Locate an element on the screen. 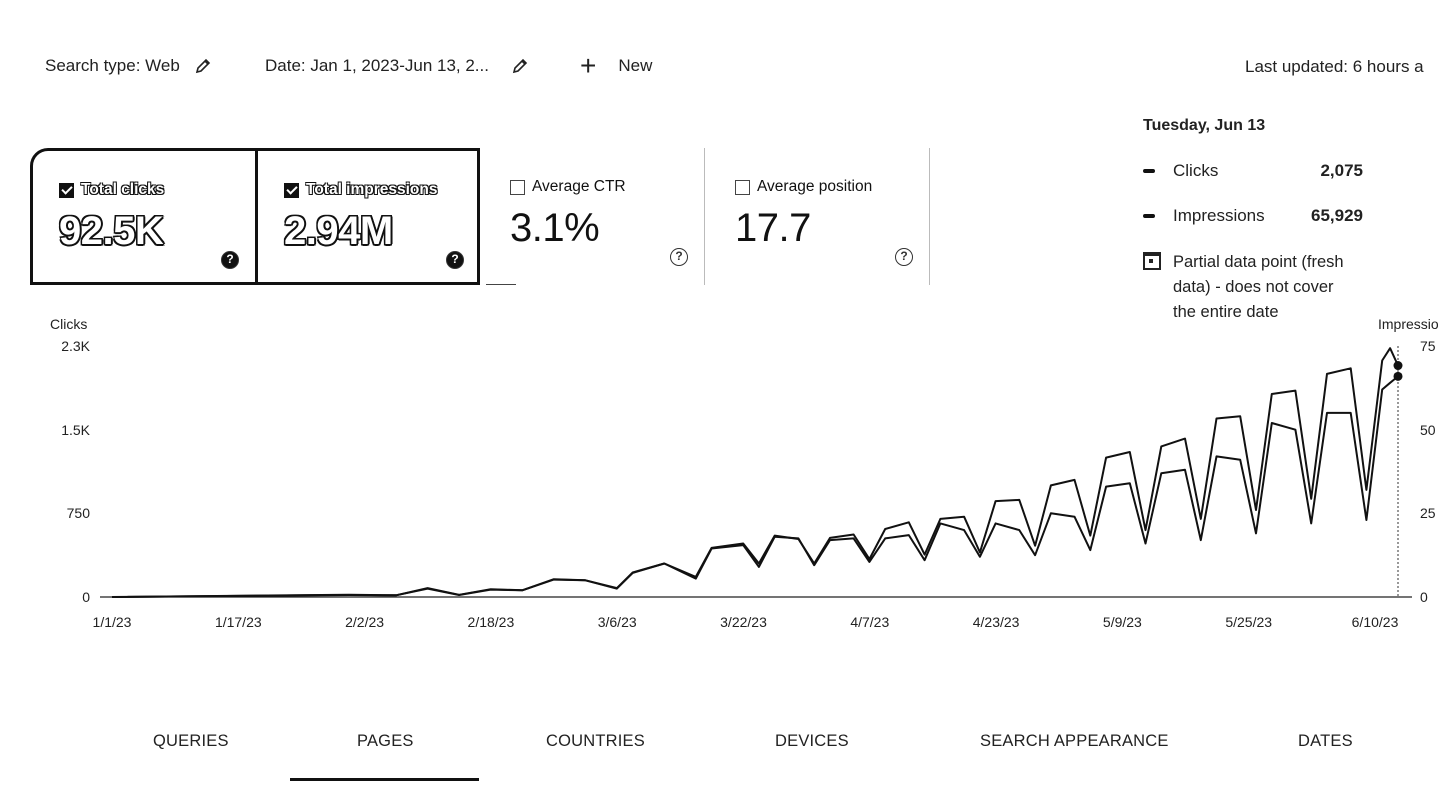 The width and height of the screenshot is (1438, 798). right-axis-title: Impressio is located at coordinates (1408, 324).